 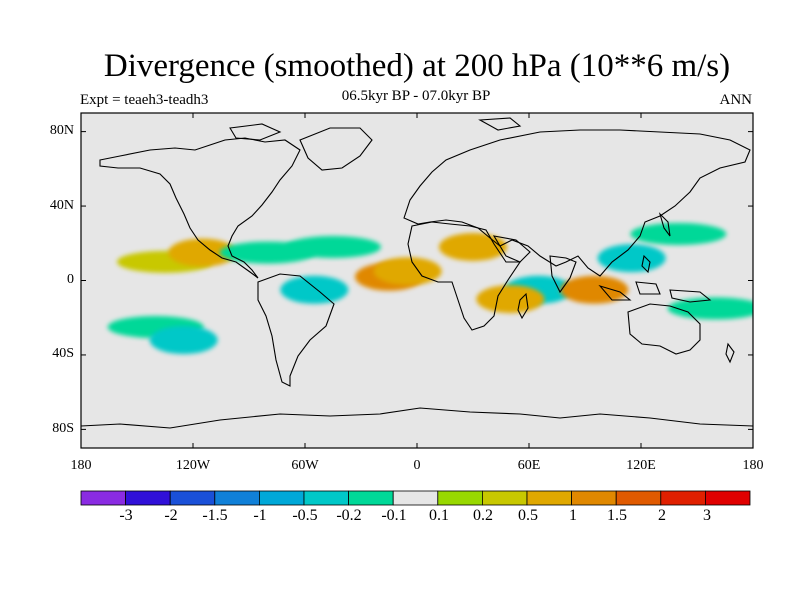 What do you see at coordinates (126, 515) in the screenshot?
I see `colorbar-label: -3` at bounding box center [126, 515].